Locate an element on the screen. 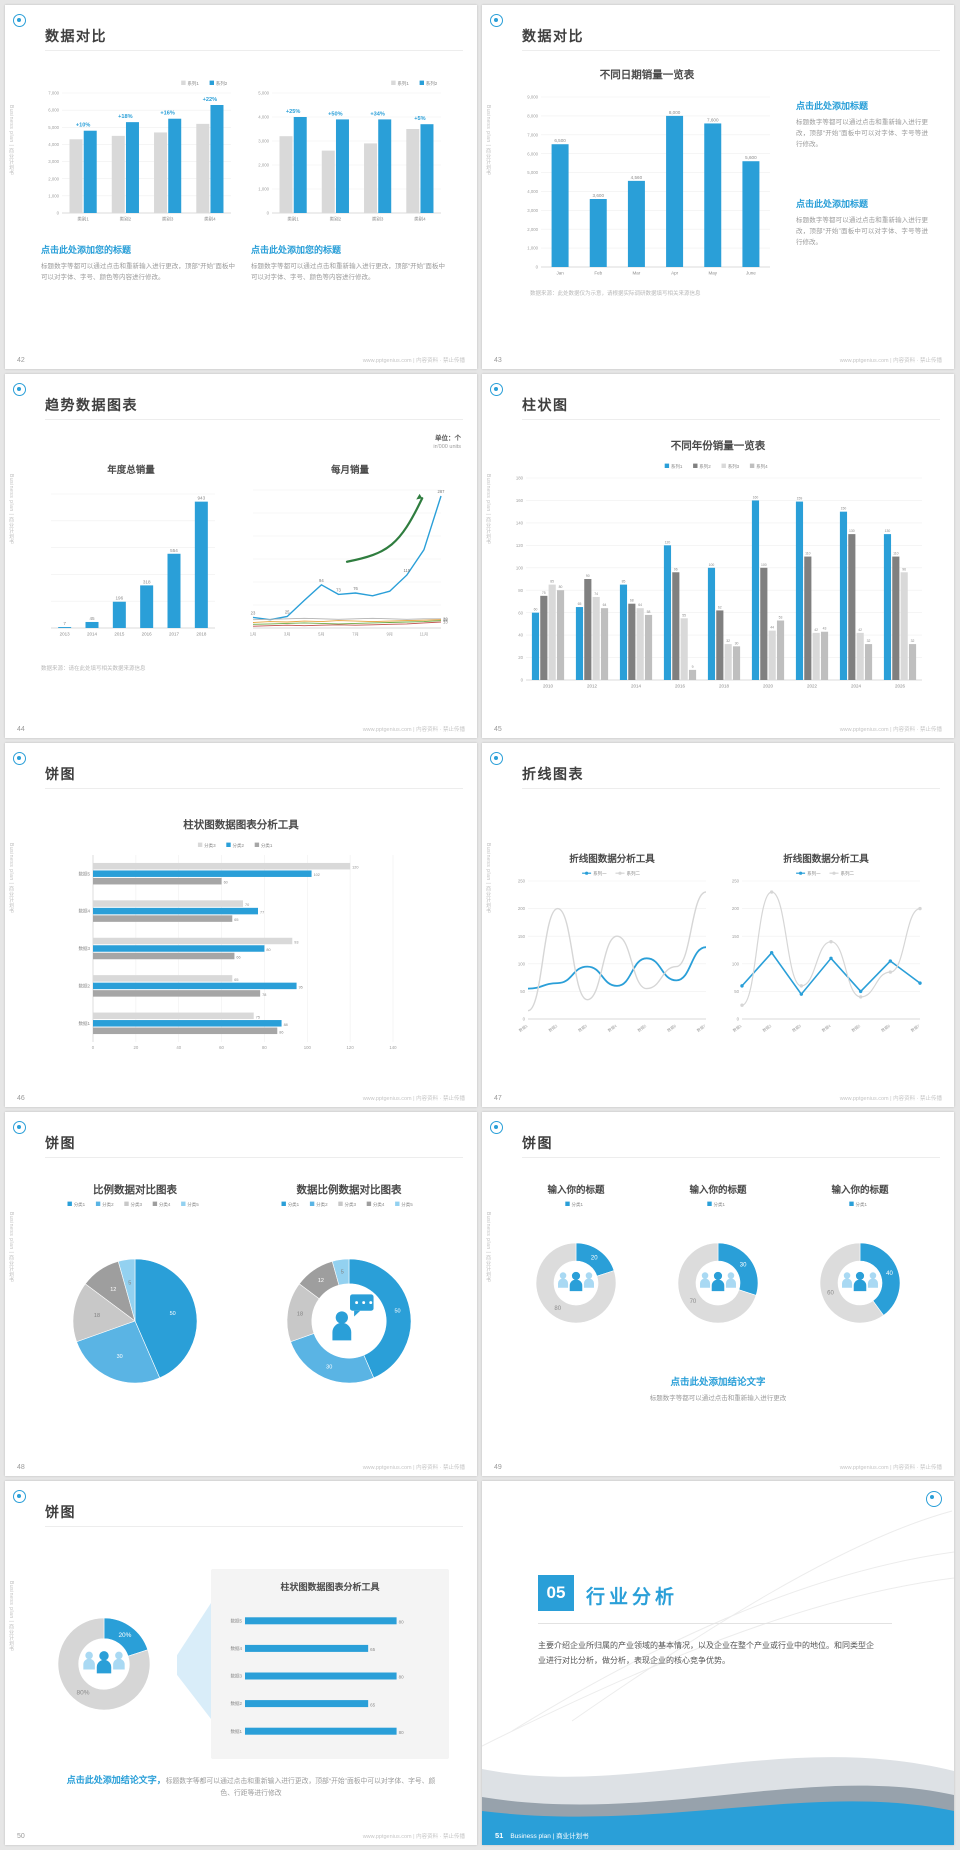 The height and width of the screenshot is (1850, 960). section-rule is located at coordinates (715, 1623).